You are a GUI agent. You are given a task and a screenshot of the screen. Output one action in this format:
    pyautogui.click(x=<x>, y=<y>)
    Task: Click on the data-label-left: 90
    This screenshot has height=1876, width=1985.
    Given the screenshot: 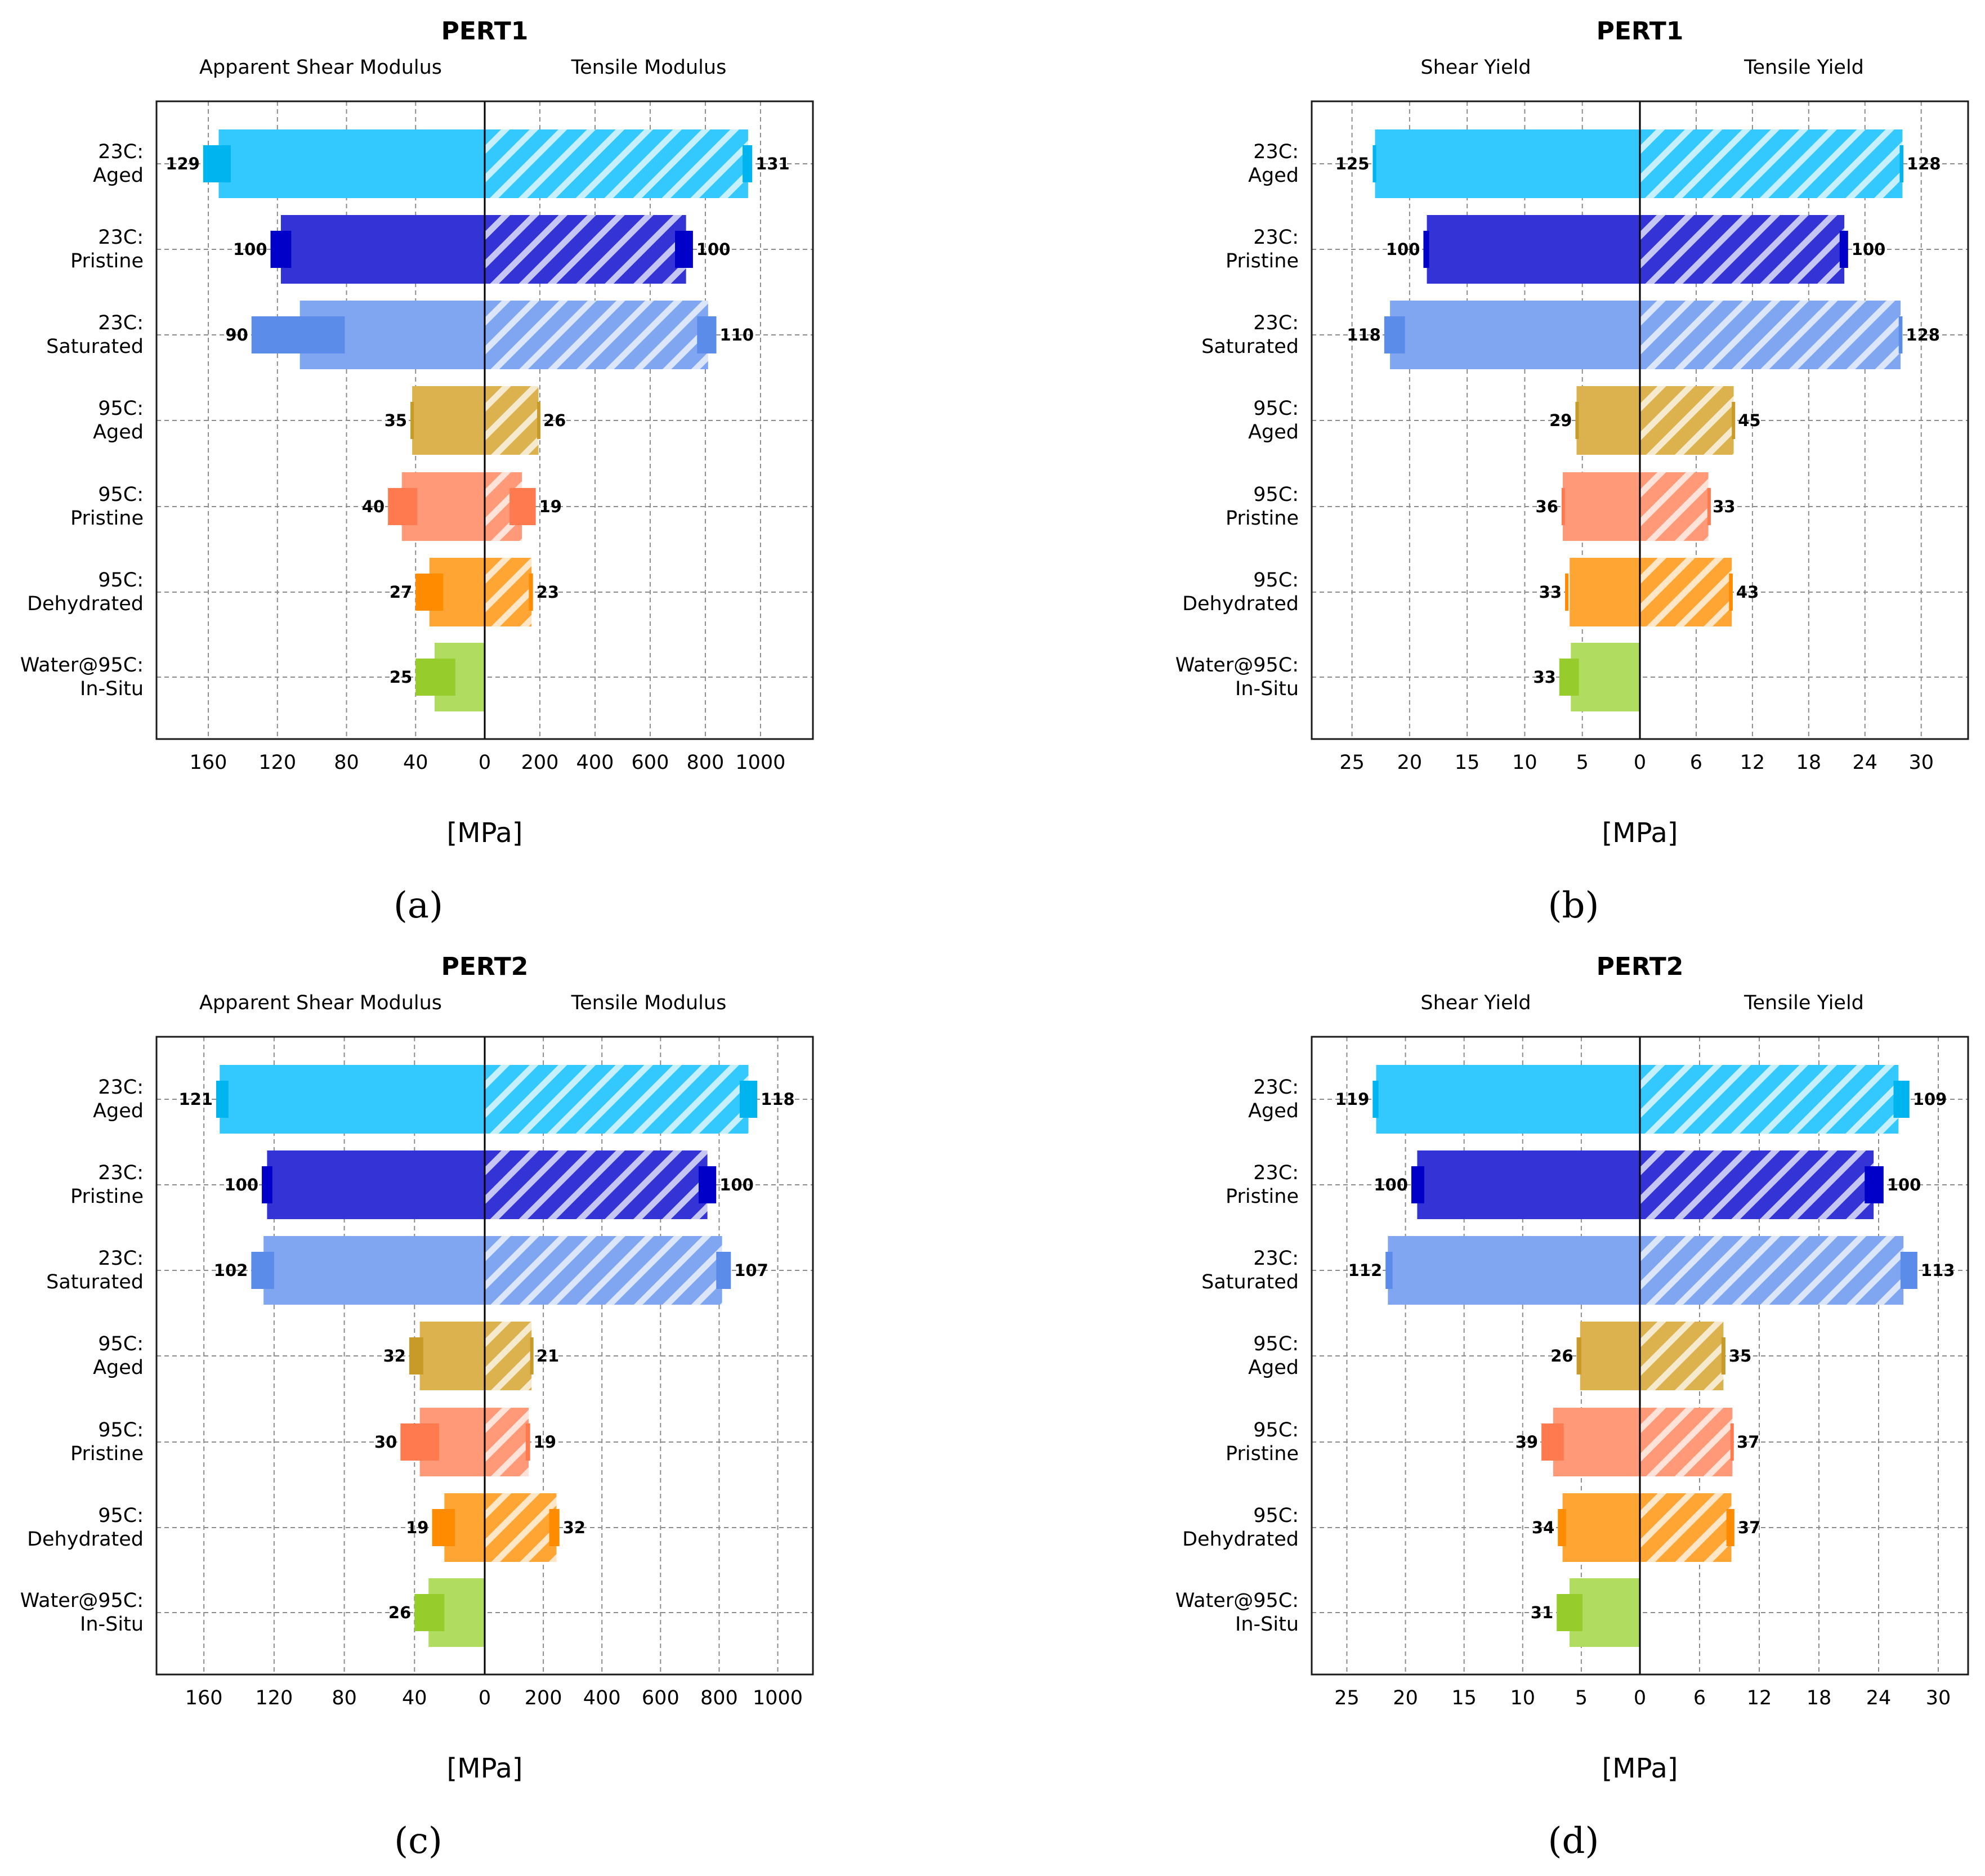 What is the action you would take?
    pyautogui.click(x=236, y=334)
    